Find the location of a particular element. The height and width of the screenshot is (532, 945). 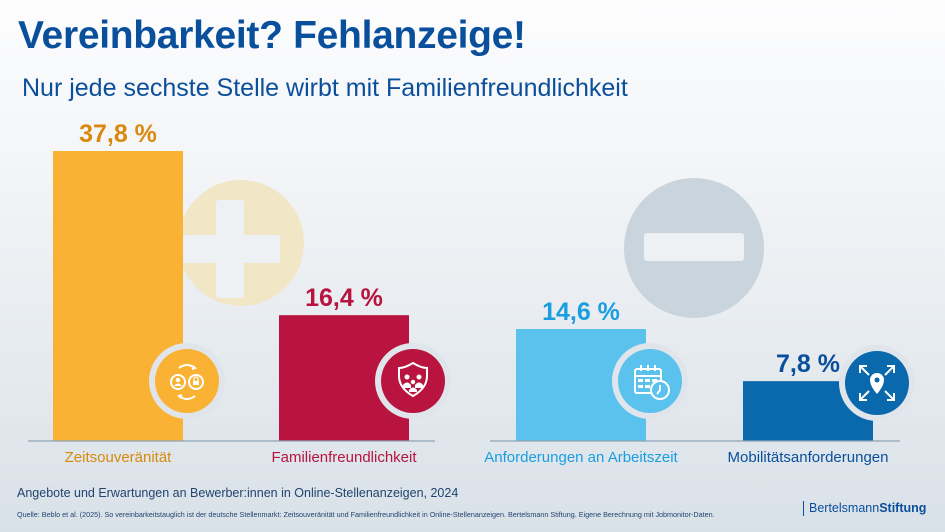

swap-person-lock-icon is located at coordinates (187, 382).